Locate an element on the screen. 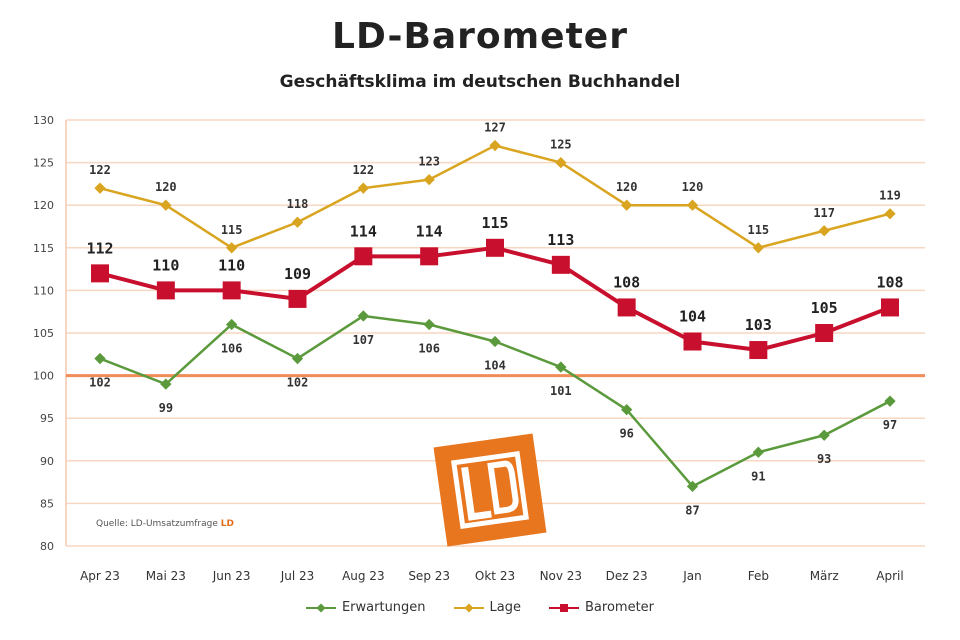 This screenshot has height=640, width=960. y-tick-label: 115 is located at coordinates (43, 248).